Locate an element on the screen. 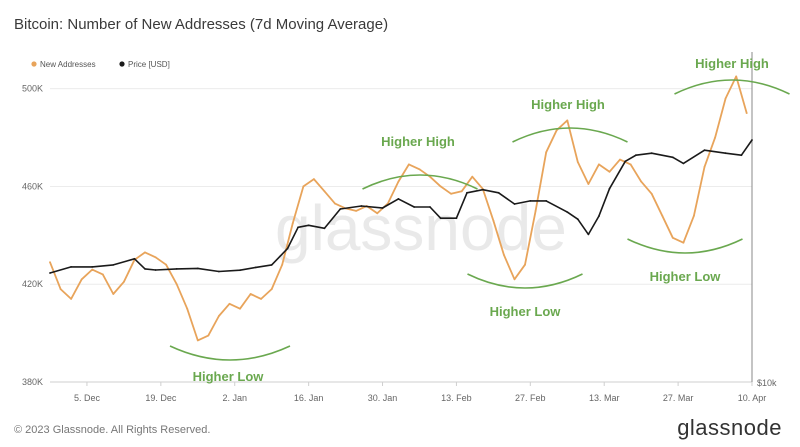  glassnode-logo: glassnode is located at coordinates (729, 427).